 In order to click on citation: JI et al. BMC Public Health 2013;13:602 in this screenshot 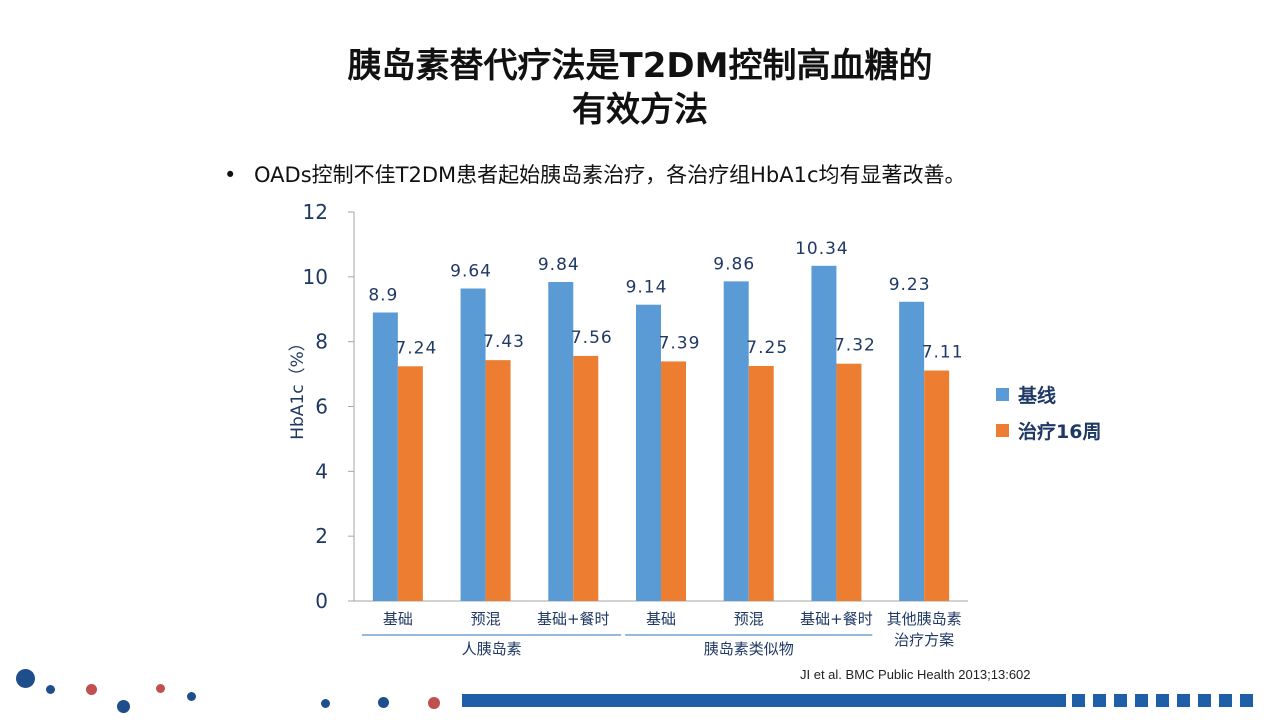, I will do `click(915, 674)`.